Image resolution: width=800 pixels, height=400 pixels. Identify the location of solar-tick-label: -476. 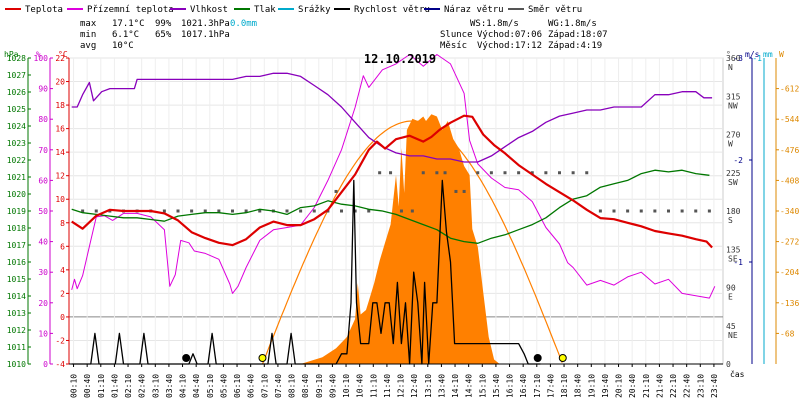
(789, 150).